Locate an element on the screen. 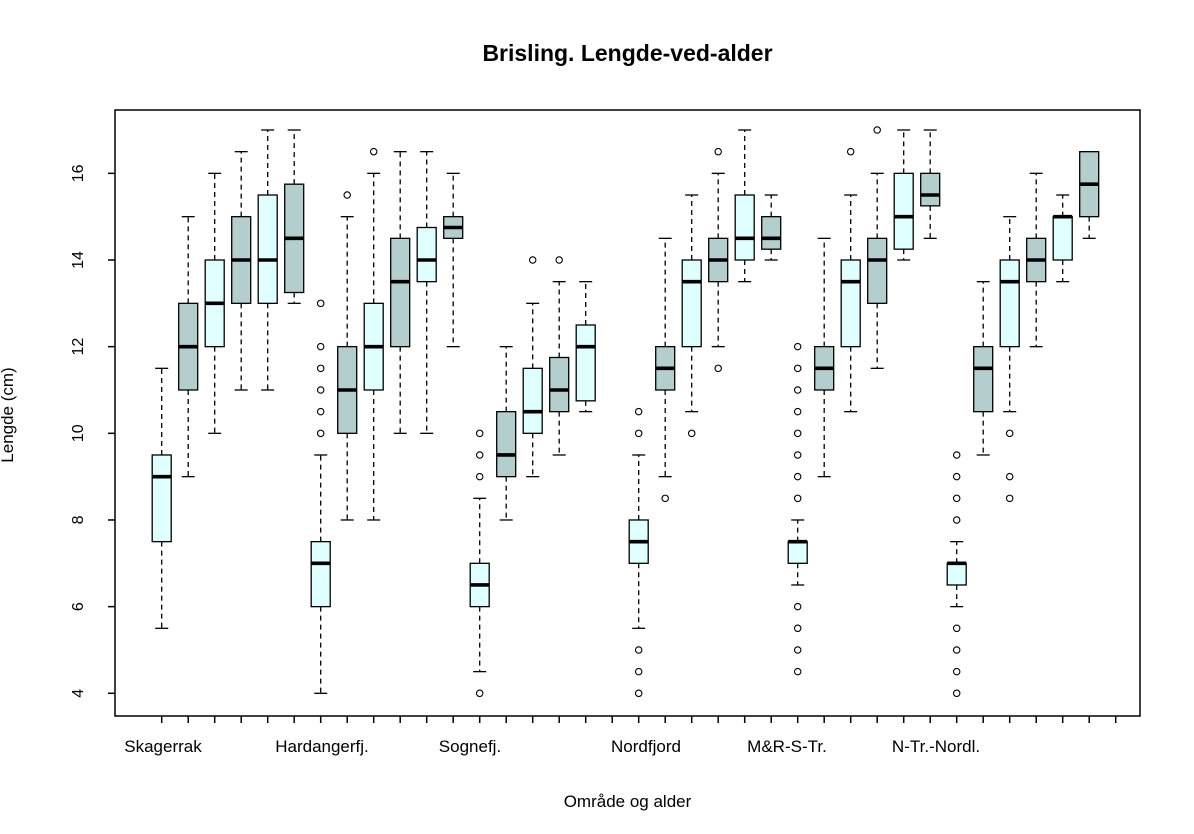 Image resolution: width=1194 pixels, height=834 pixels. group-label: M&R-S-Tr. is located at coordinates (787, 746).